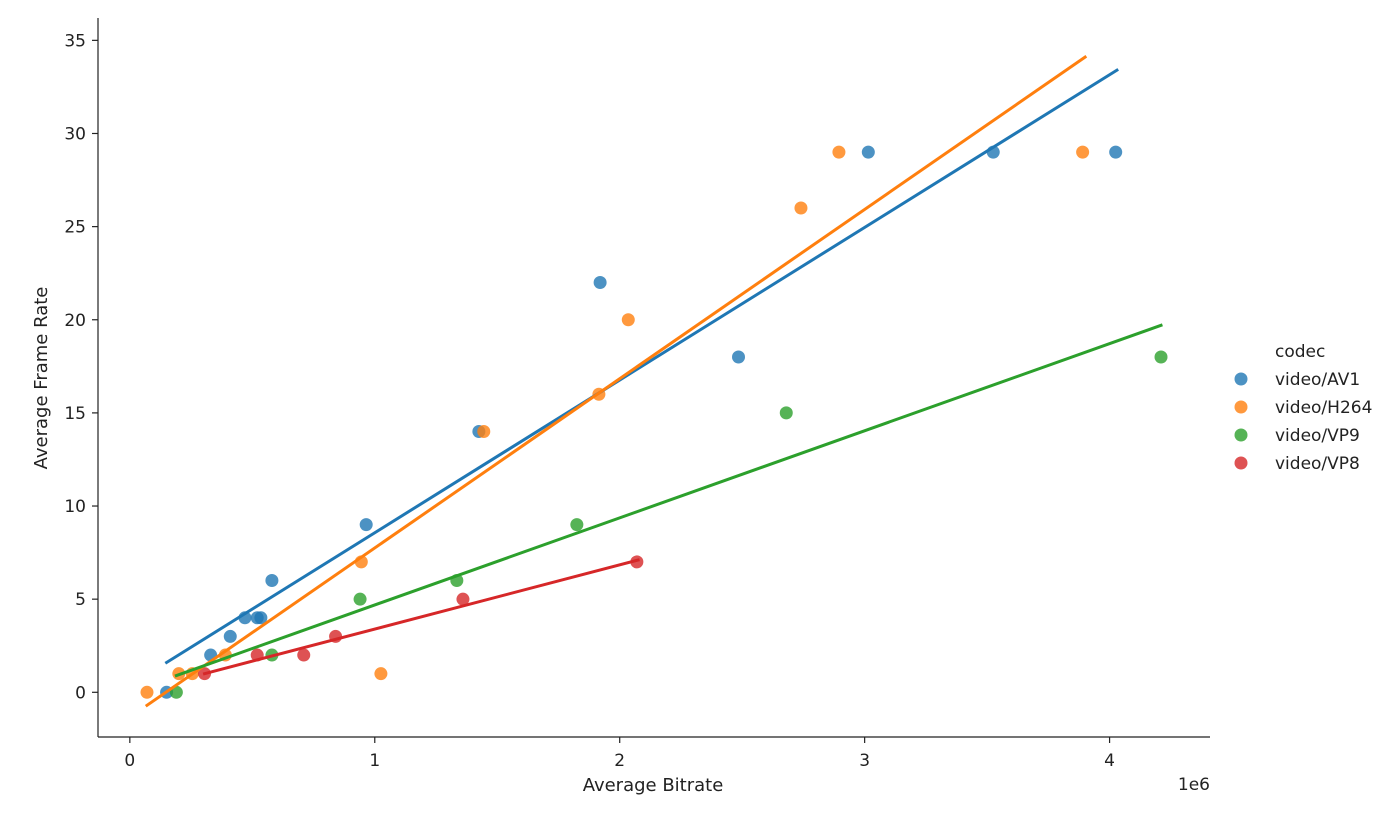 This screenshot has height=816, width=1400. What do you see at coordinates (653, 785) in the screenshot?
I see `x-axis-label: Average Bitrate` at bounding box center [653, 785].